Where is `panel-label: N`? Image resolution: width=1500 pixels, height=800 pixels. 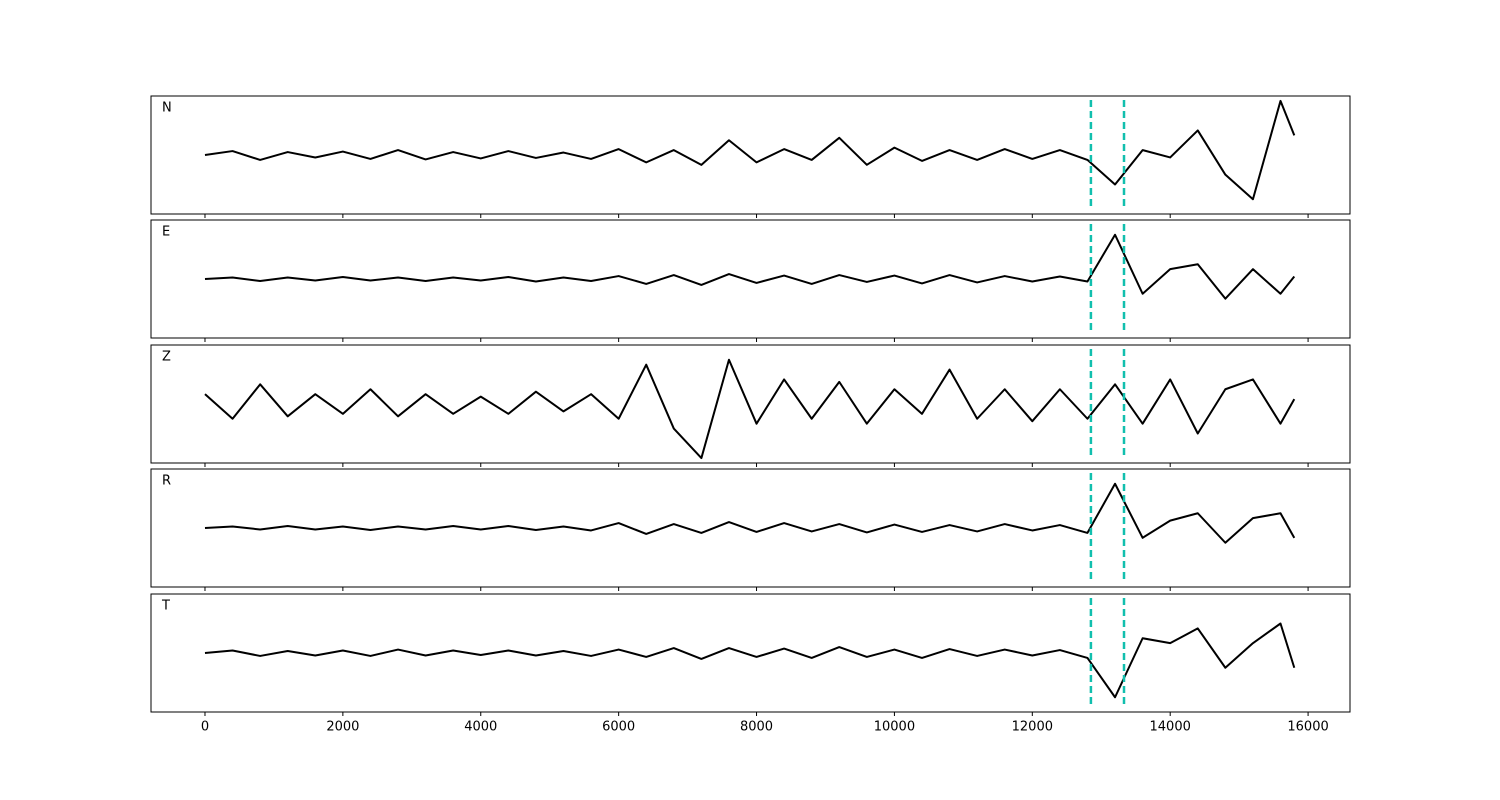 panel-label: N is located at coordinates (167, 108).